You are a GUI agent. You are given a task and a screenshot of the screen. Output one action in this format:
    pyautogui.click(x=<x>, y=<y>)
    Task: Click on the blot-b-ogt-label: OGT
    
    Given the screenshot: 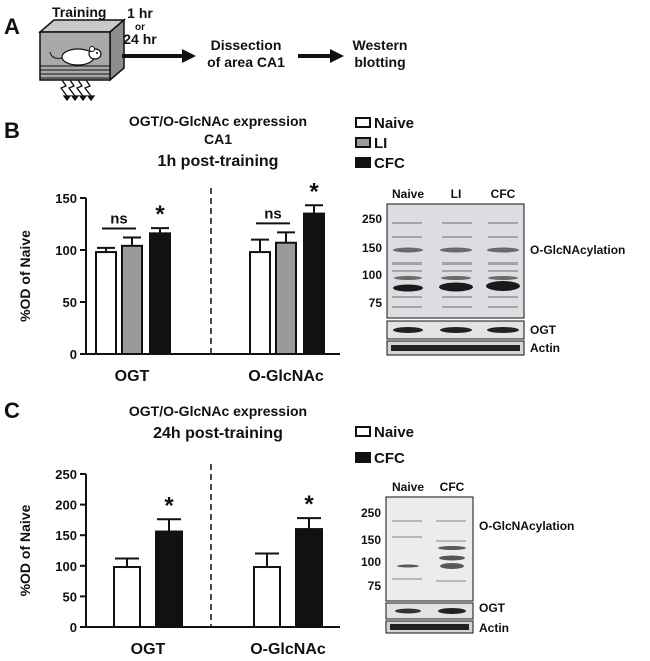 What is the action you would take?
    pyautogui.click(x=543, y=330)
    